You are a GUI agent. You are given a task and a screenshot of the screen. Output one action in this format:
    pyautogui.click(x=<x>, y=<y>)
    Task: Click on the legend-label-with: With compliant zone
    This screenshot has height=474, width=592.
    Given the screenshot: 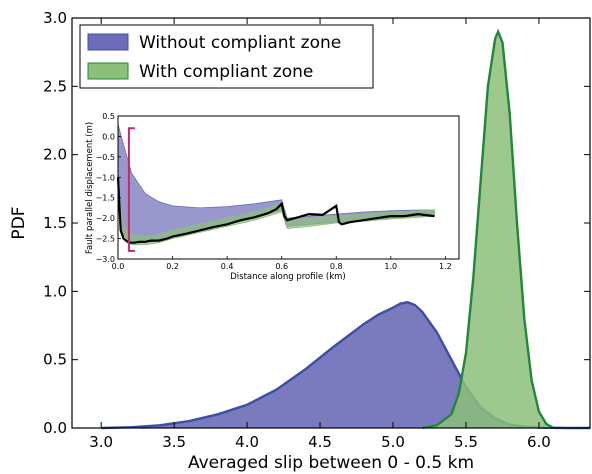 What is the action you would take?
    pyautogui.click(x=226, y=72)
    